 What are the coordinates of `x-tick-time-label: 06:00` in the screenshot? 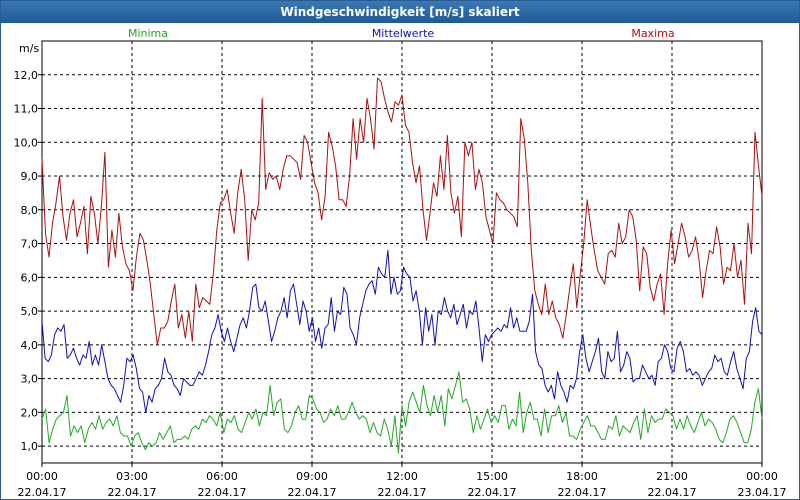 It's located at (222, 476).